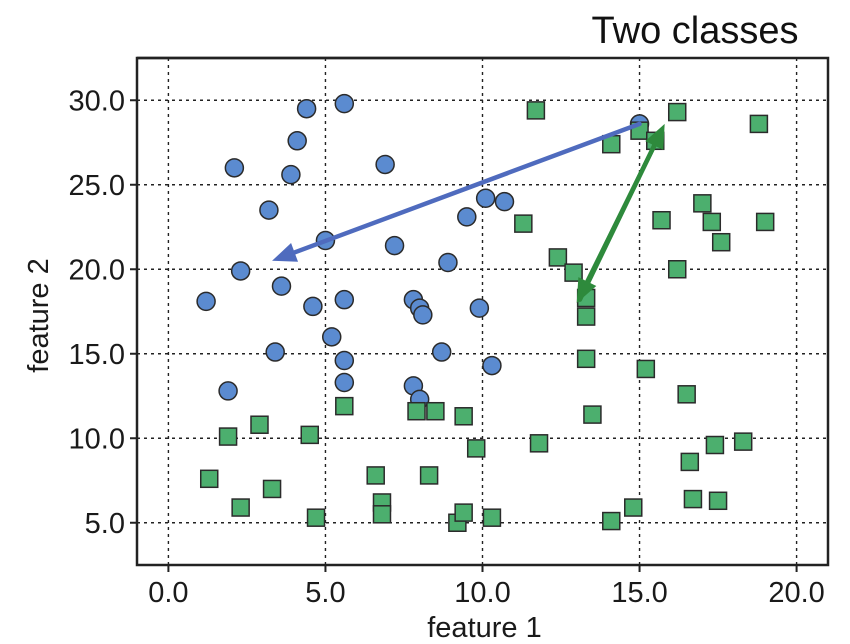 The image size is (850, 644). What do you see at coordinates (325, 593) in the screenshot?
I see `x-tick-label: 5.0` at bounding box center [325, 593].